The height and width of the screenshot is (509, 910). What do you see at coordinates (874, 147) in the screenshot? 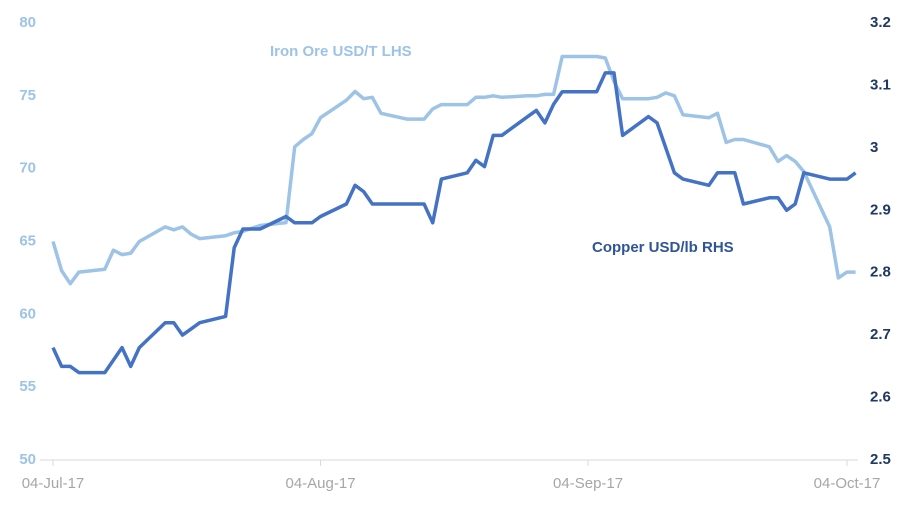
I see `y2-tick-label: 3` at bounding box center [874, 147].